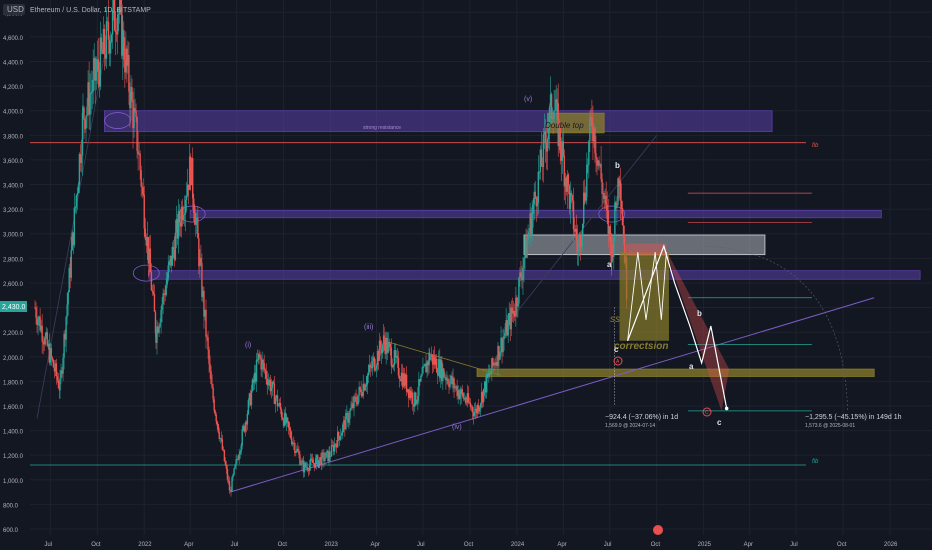  What do you see at coordinates (13, 457) in the screenshot?
I see `y-tick-label: 1,200.0` at bounding box center [13, 457].